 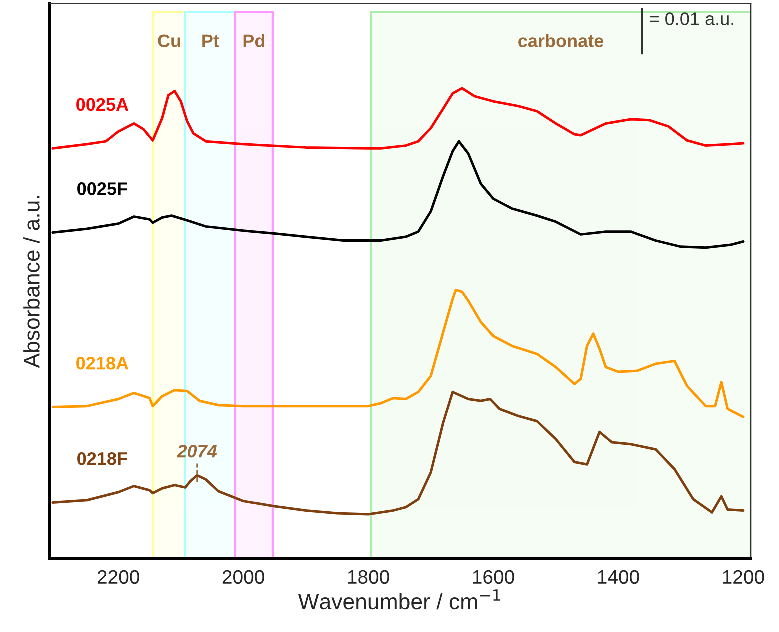 I want to click on annotation: 2074, so click(x=197, y=451).